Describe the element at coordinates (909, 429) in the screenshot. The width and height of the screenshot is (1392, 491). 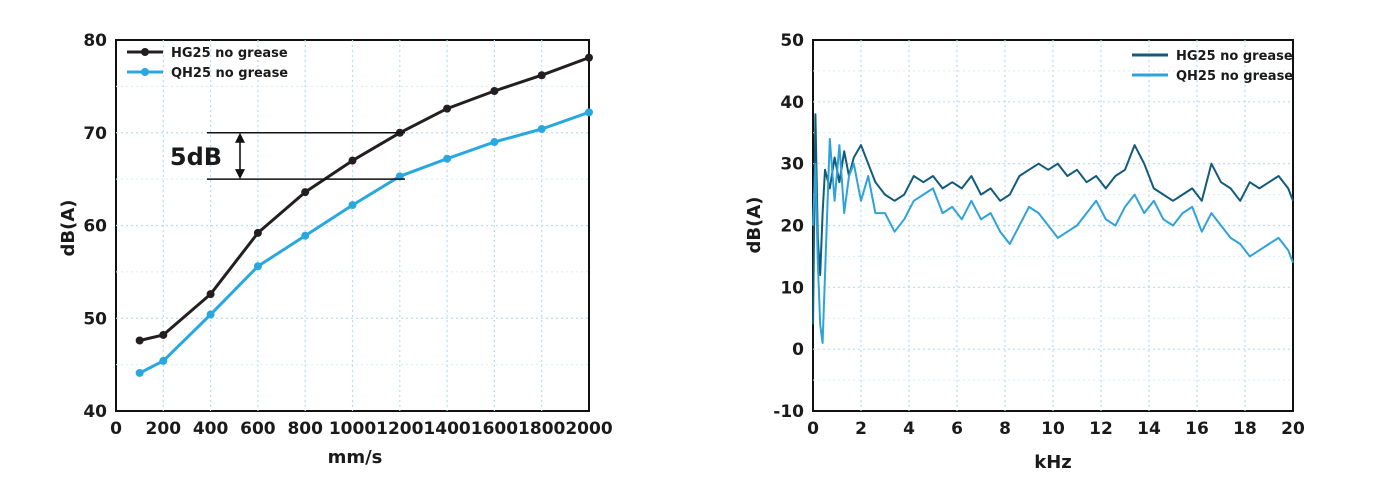
I see `x-tick-label: 4` at that location.